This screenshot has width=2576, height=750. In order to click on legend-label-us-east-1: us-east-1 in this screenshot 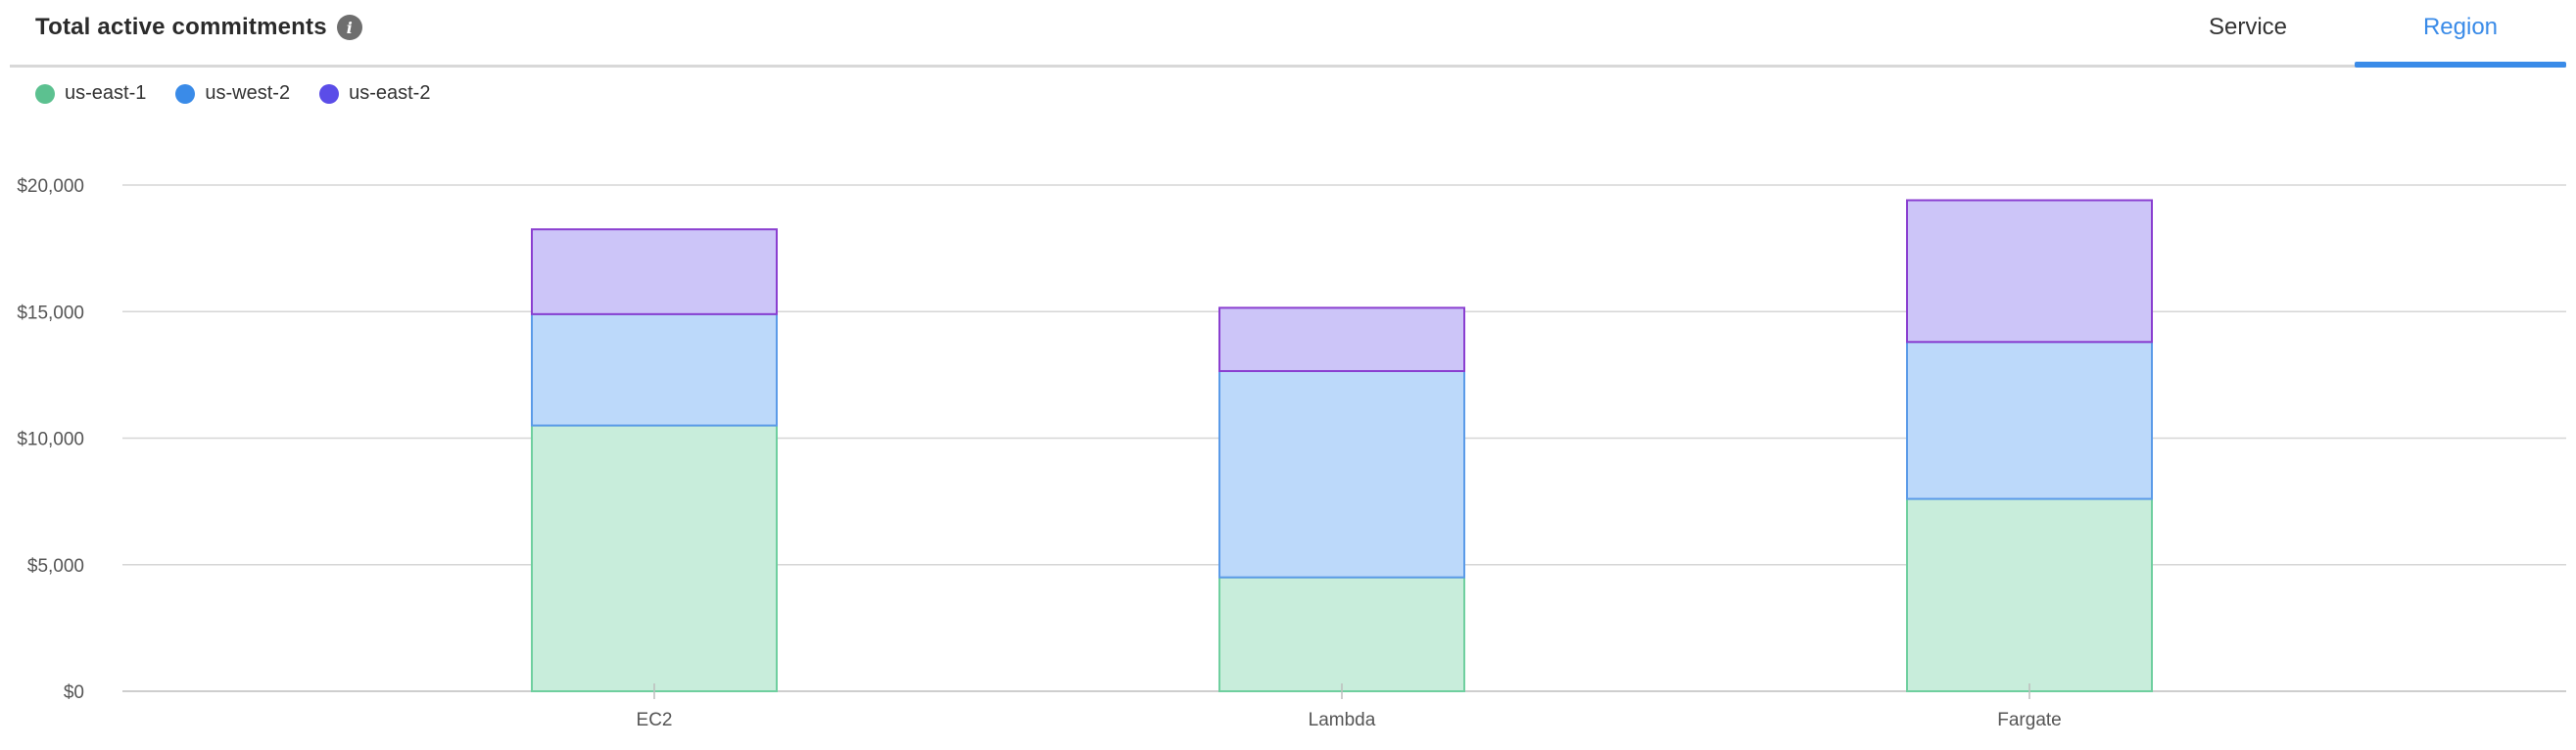, I will do `click(106, 93)`.